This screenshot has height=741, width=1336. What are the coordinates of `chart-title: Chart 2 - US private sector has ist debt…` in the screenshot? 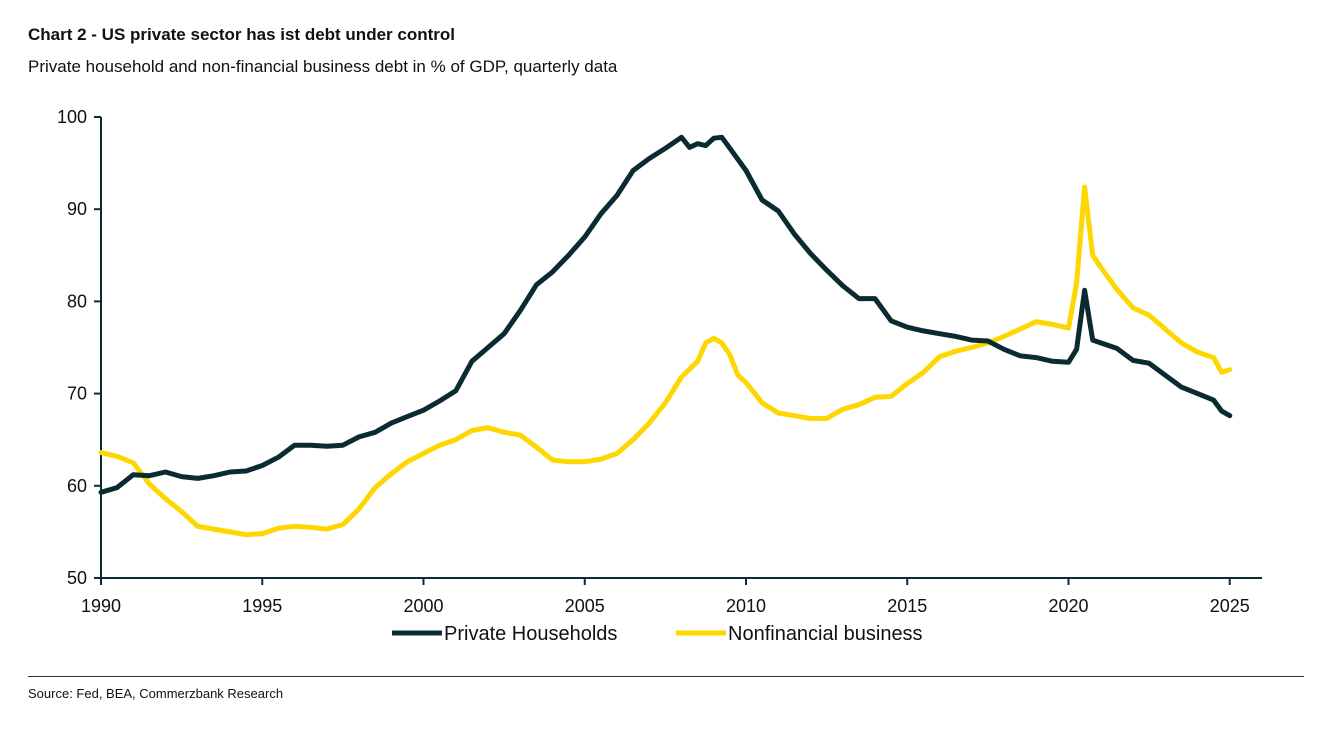 It's located at (241, 34).